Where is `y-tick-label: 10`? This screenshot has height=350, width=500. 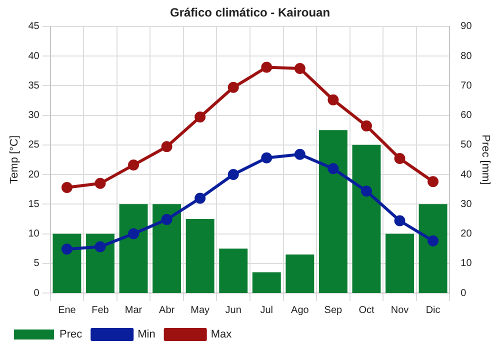
y-tick-label: 10 is located at coordinates (34, 234).